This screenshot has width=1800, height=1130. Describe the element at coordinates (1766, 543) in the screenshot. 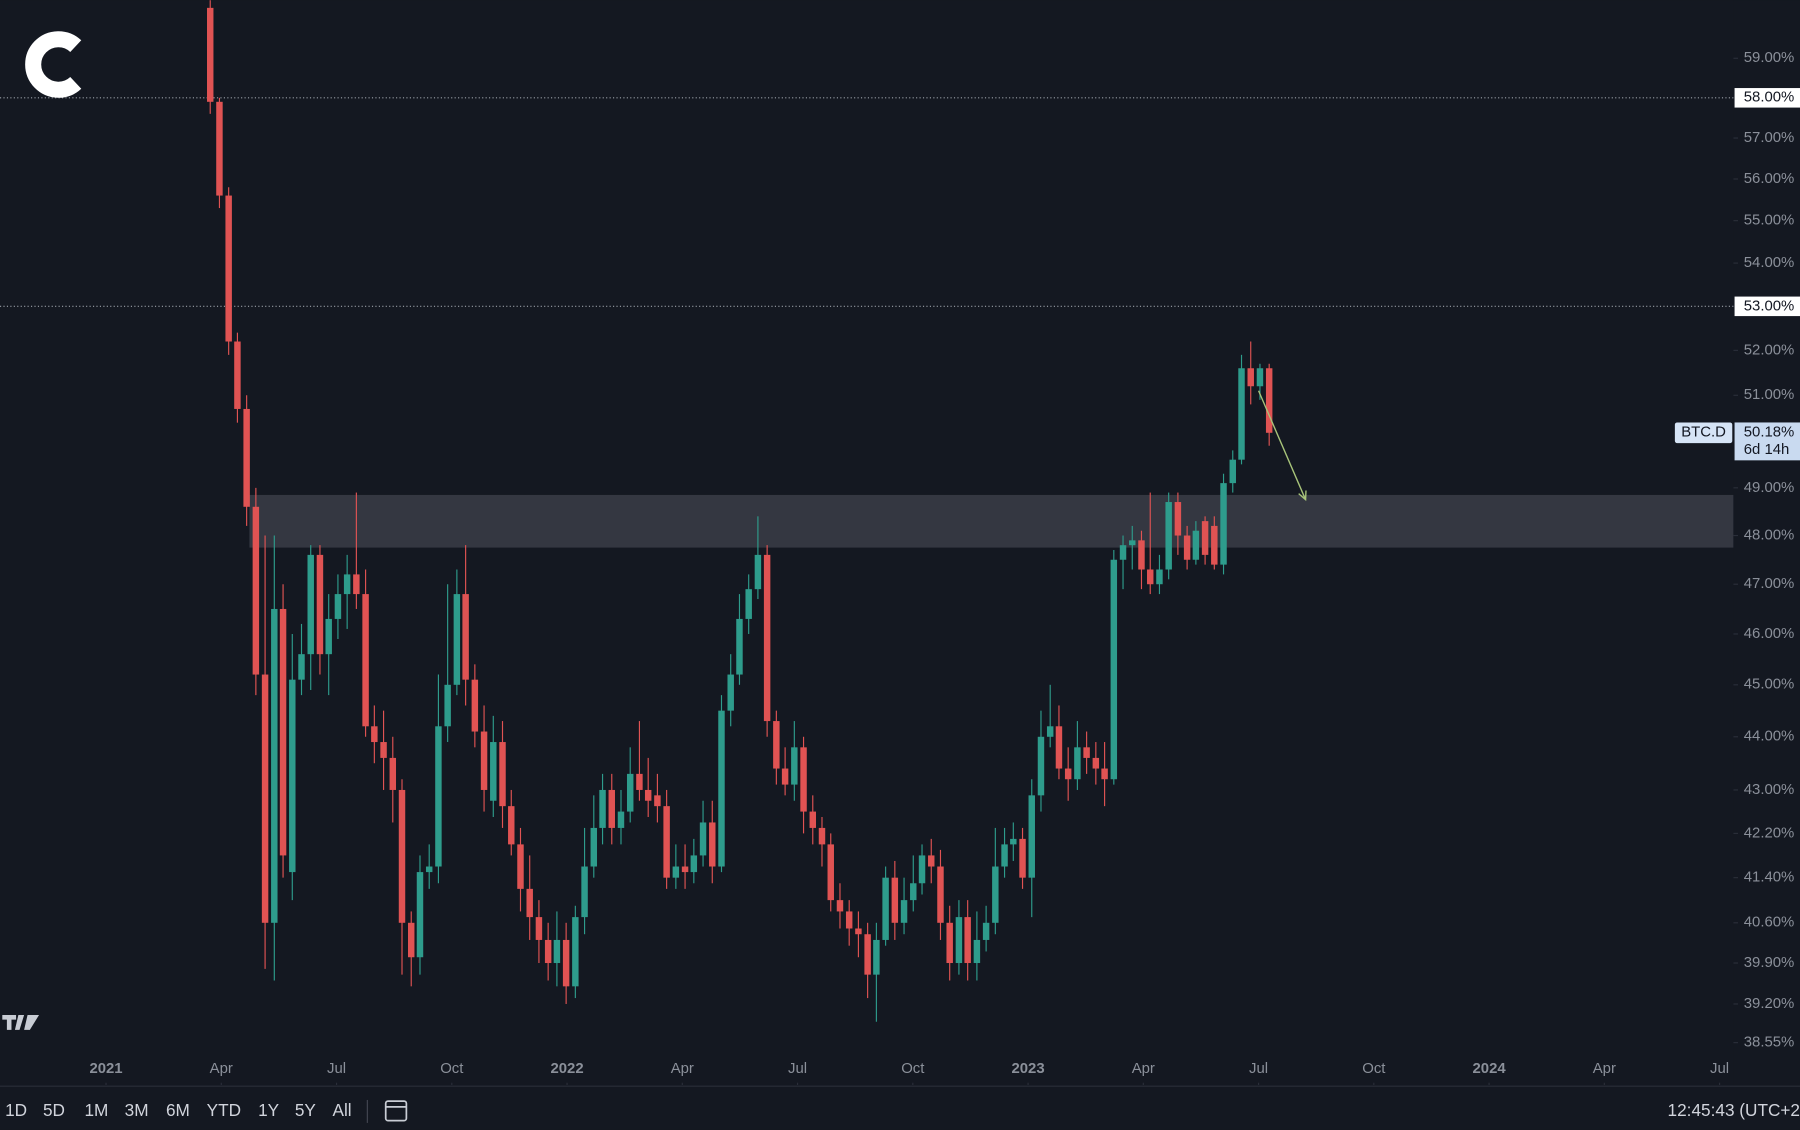

I see `price-axis` at that location.